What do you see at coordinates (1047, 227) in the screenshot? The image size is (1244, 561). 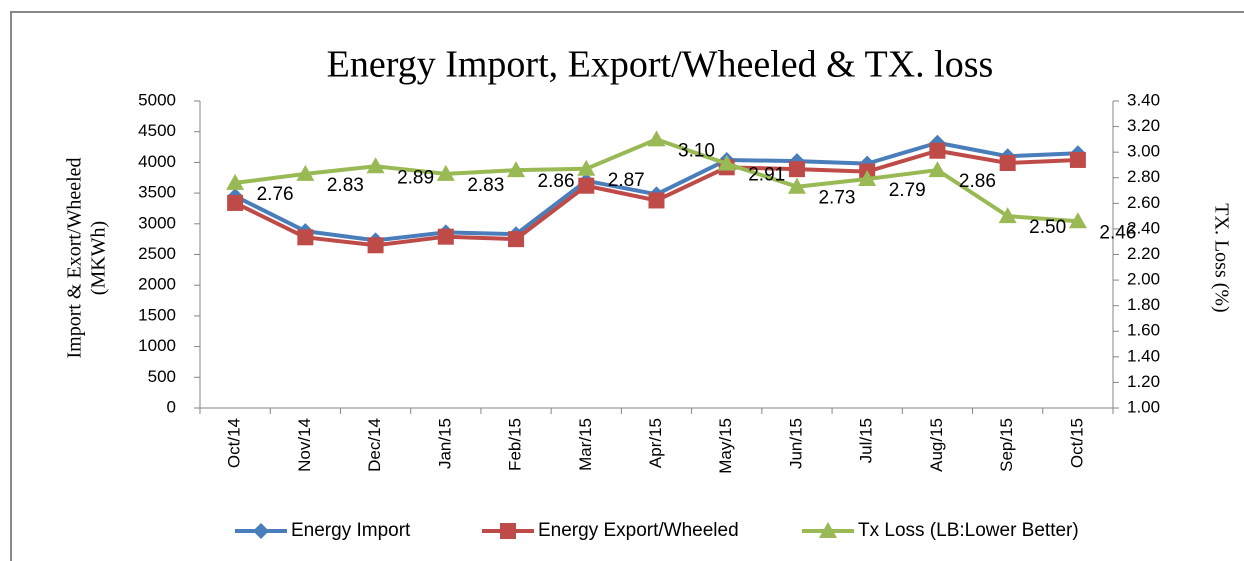 I see `data-label: 2.50` at bounding box center [1047, 227].